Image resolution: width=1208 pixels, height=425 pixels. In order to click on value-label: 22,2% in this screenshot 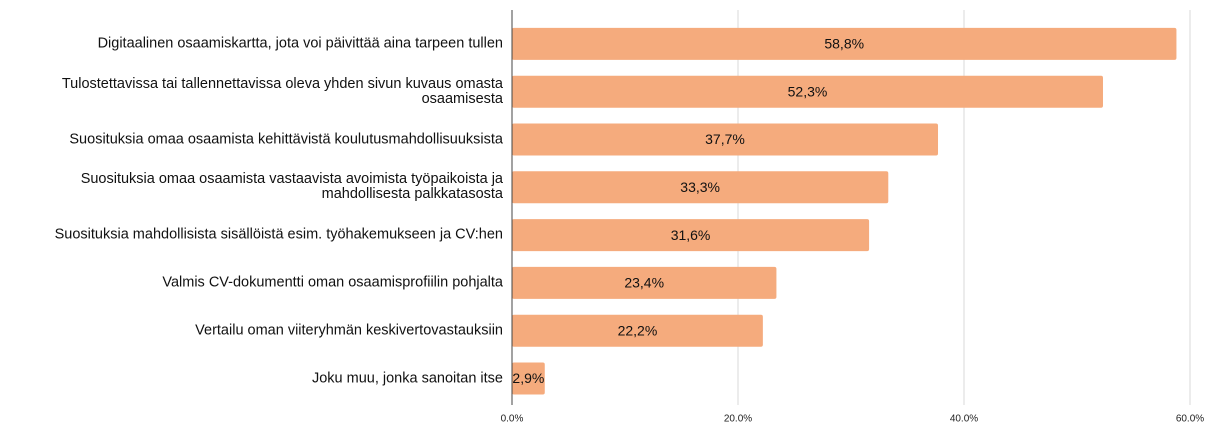, I will do `click(638, 330)`.